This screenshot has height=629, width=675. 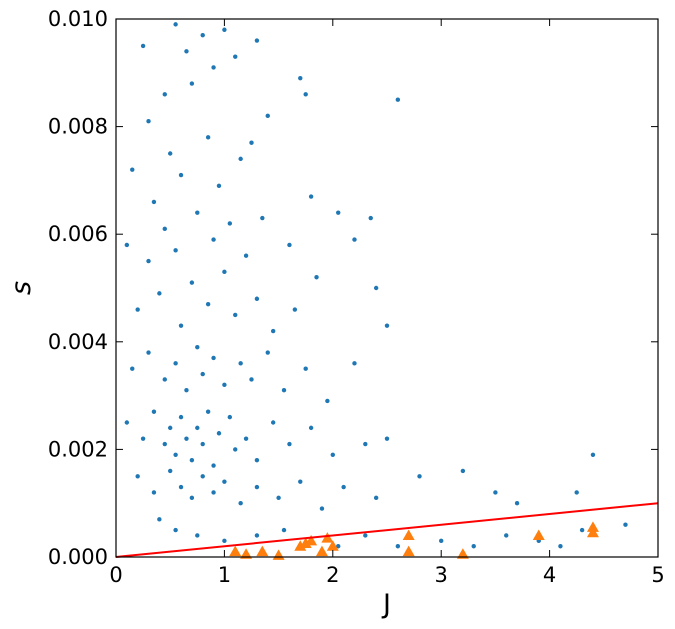 I want to click on x-tick-label: 3, so click(x=441, y=575).